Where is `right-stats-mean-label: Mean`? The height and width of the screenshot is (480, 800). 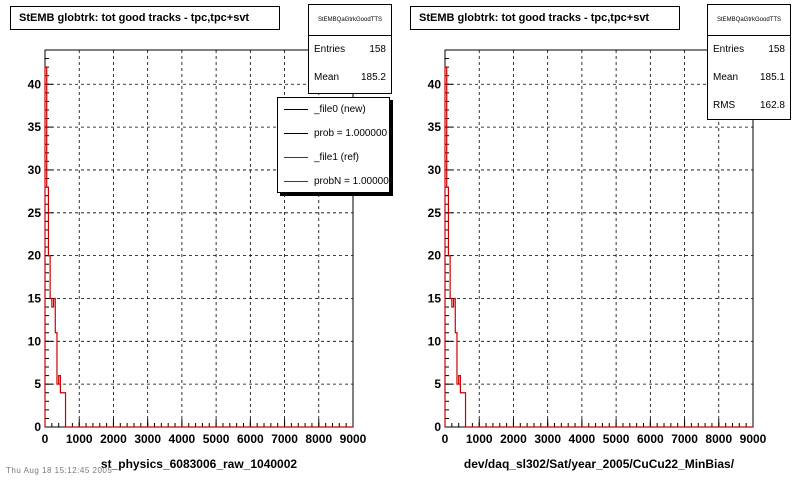
right-stats-mean-label: Mean is located at coordinates (726, 77).